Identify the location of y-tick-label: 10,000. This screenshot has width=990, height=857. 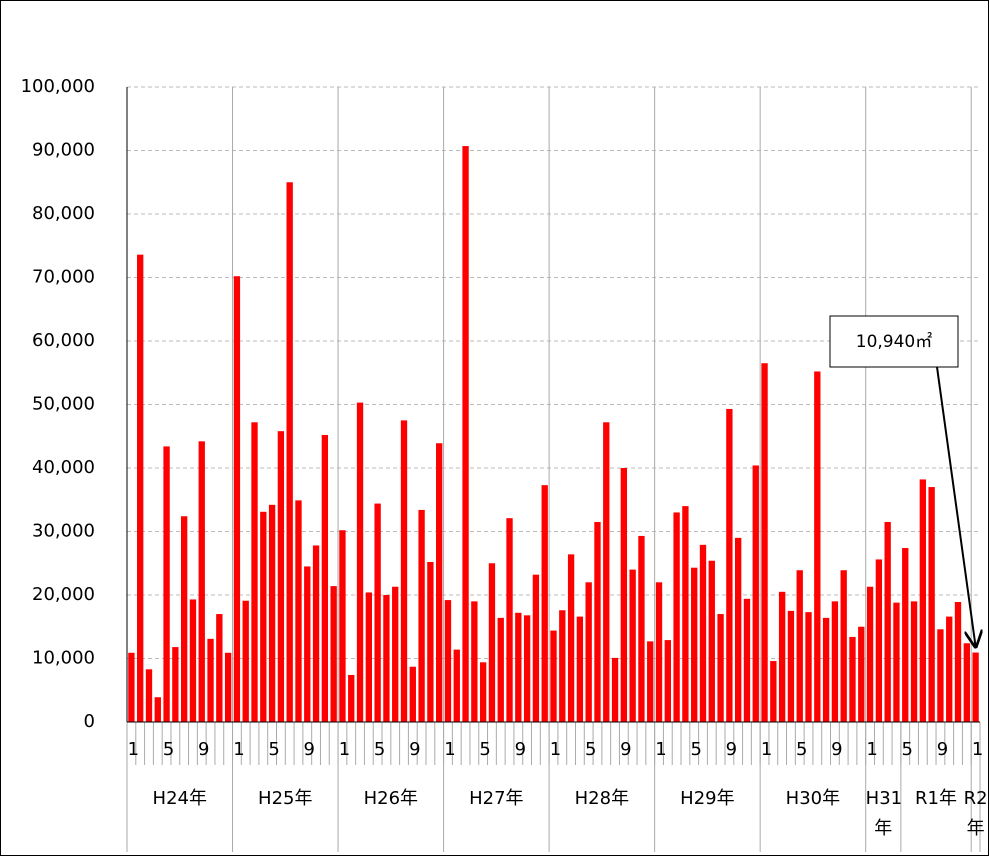
(63, 658).